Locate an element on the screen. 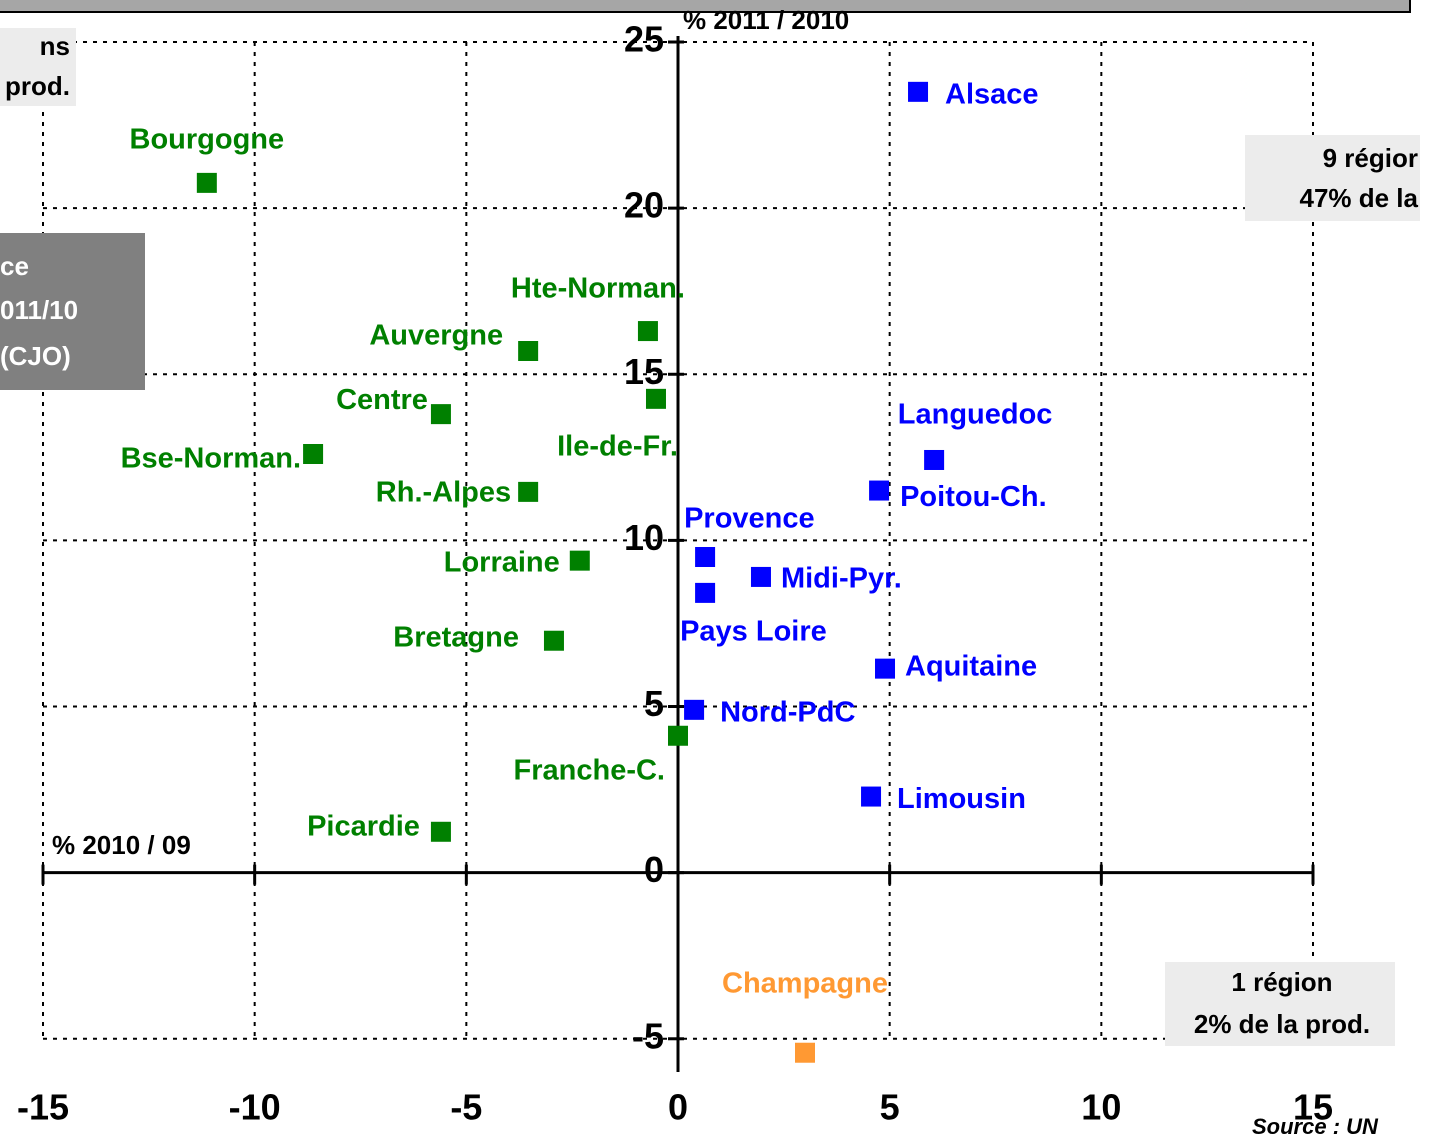  y-tick-label: 5 is located at coordinates (654, 703).